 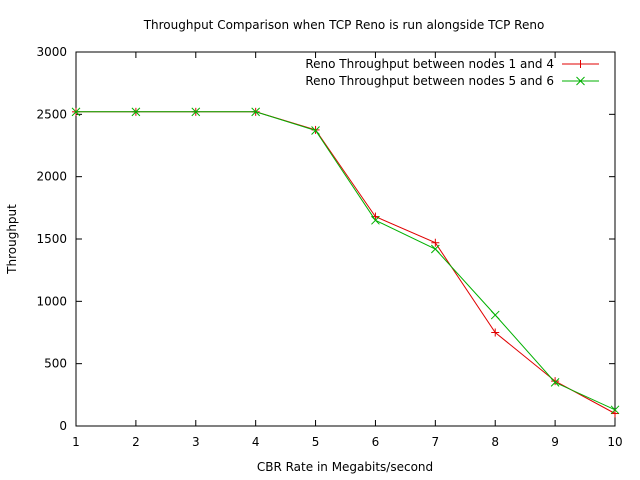 I want to click on y-tick-label: 500, so click(x=55, y=364).